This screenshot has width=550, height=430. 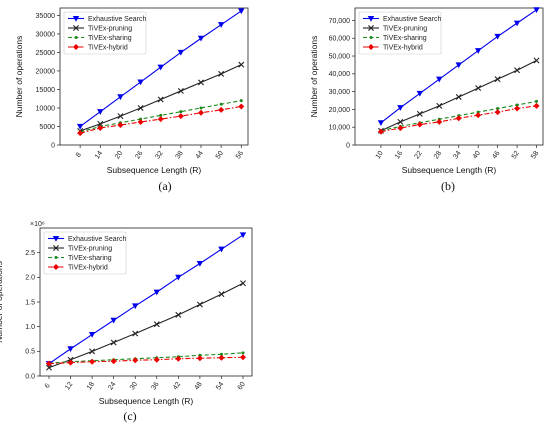 I want to click on x-tick-label: 48, so click(x=199, y=386).